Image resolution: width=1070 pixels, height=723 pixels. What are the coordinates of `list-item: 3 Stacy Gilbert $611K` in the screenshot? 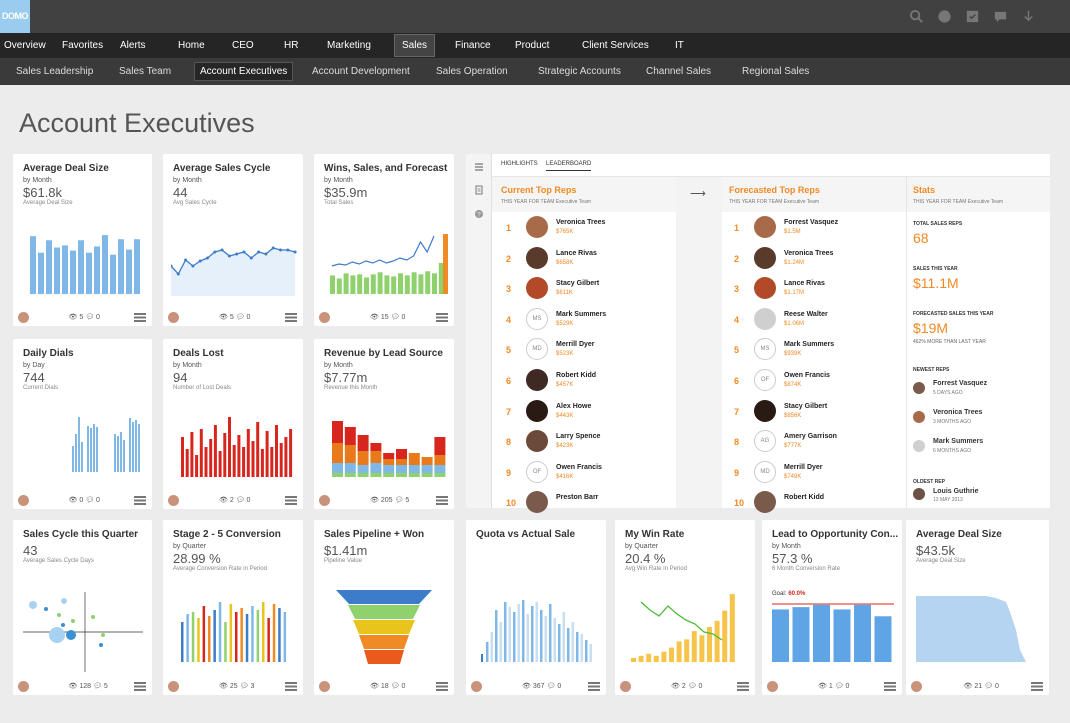 It's located at (586, 292).